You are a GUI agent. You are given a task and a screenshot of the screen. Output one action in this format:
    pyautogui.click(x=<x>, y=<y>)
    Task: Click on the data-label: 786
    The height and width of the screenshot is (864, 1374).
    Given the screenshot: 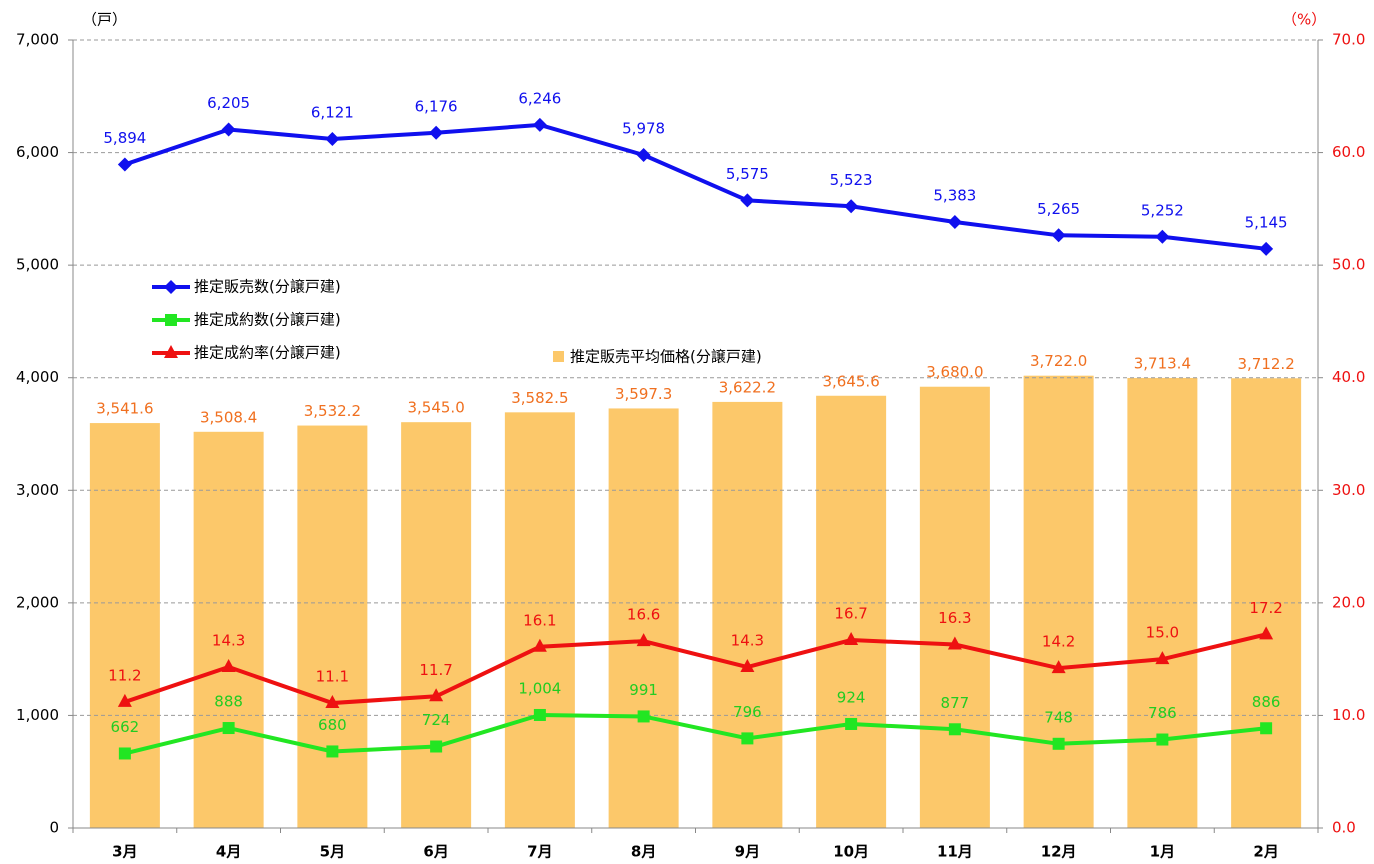 What is the action you would take?
    pyautogui.click(x=1162, y=713)
    